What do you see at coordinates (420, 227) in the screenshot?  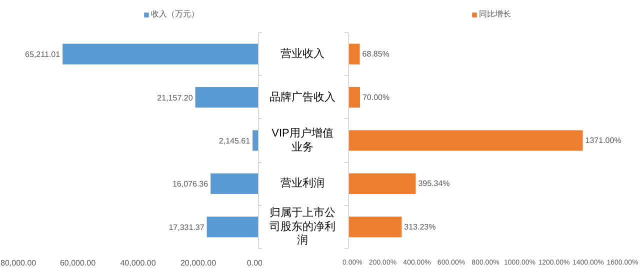 I see `data-label: 313.23%` at bounding box center [420, 227].